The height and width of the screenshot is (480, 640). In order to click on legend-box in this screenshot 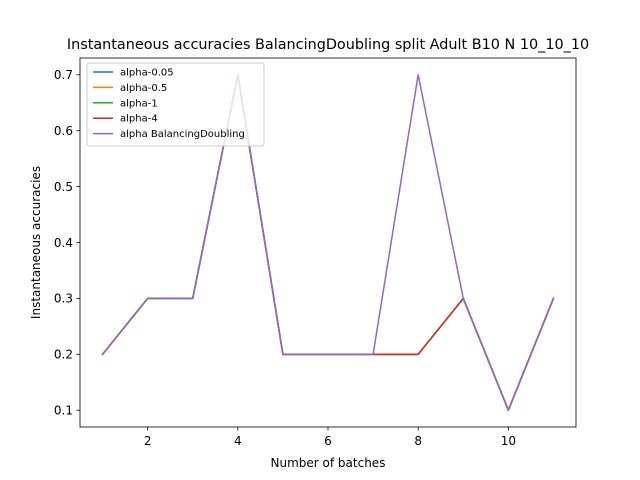, I will do `click(175, 104)`.